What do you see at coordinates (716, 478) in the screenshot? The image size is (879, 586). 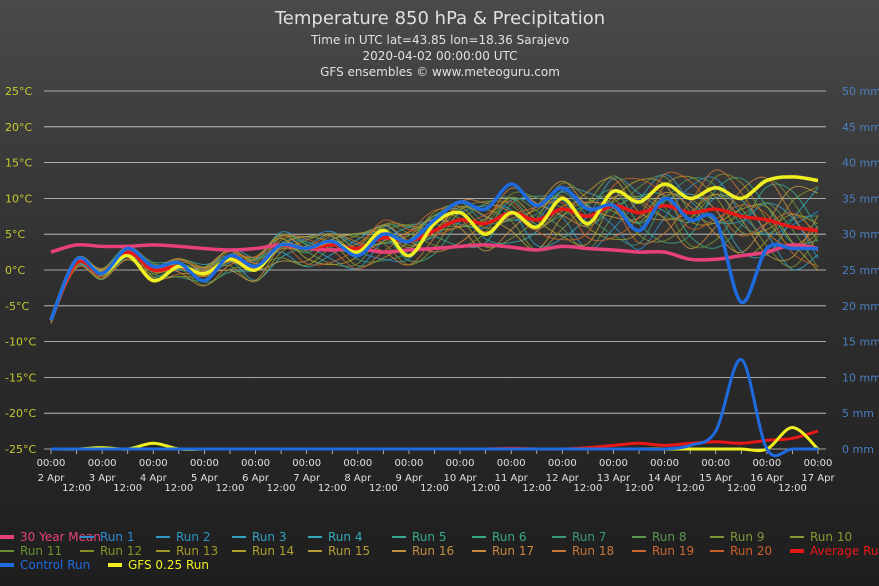 I see `x-tick-date-label: 15 Apr` at bounding box center [716, 478].